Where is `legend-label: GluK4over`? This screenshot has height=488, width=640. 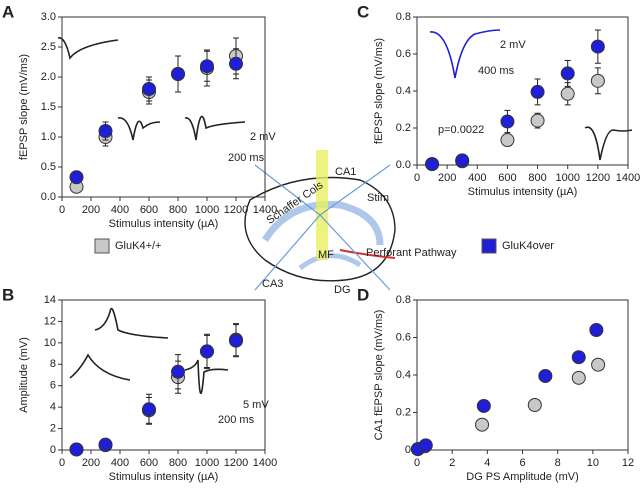
legend-label: GluK4over is located at coordinates (528, 246).